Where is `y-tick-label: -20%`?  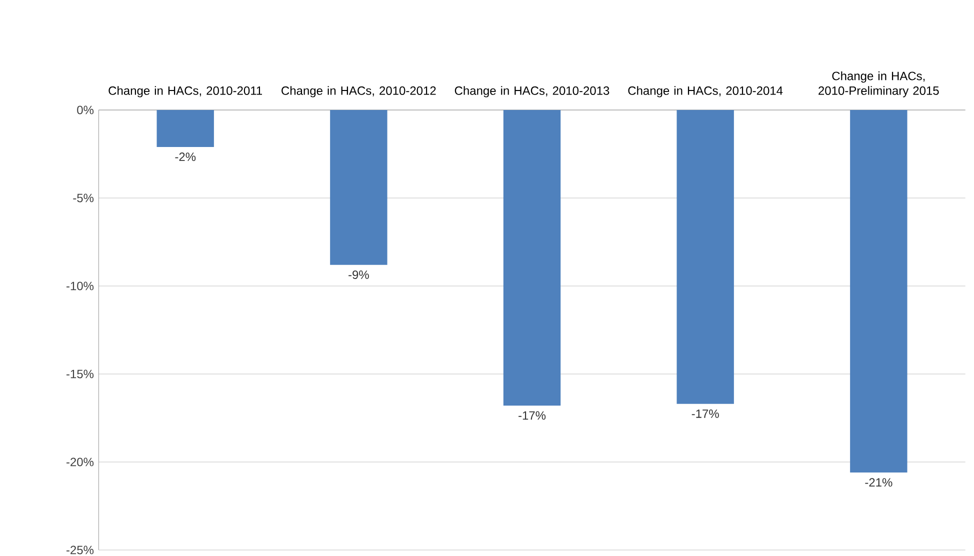 y-tick-label: -20% is located at coordinates (80, 462).